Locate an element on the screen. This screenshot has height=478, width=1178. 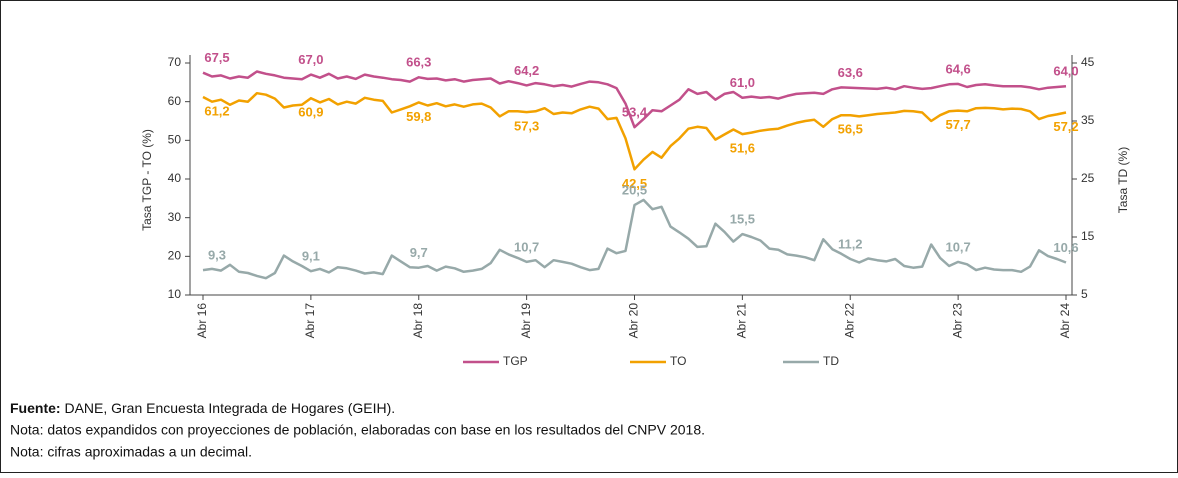
y2-tick-label: 15 is located at coordinates (1088, 236).